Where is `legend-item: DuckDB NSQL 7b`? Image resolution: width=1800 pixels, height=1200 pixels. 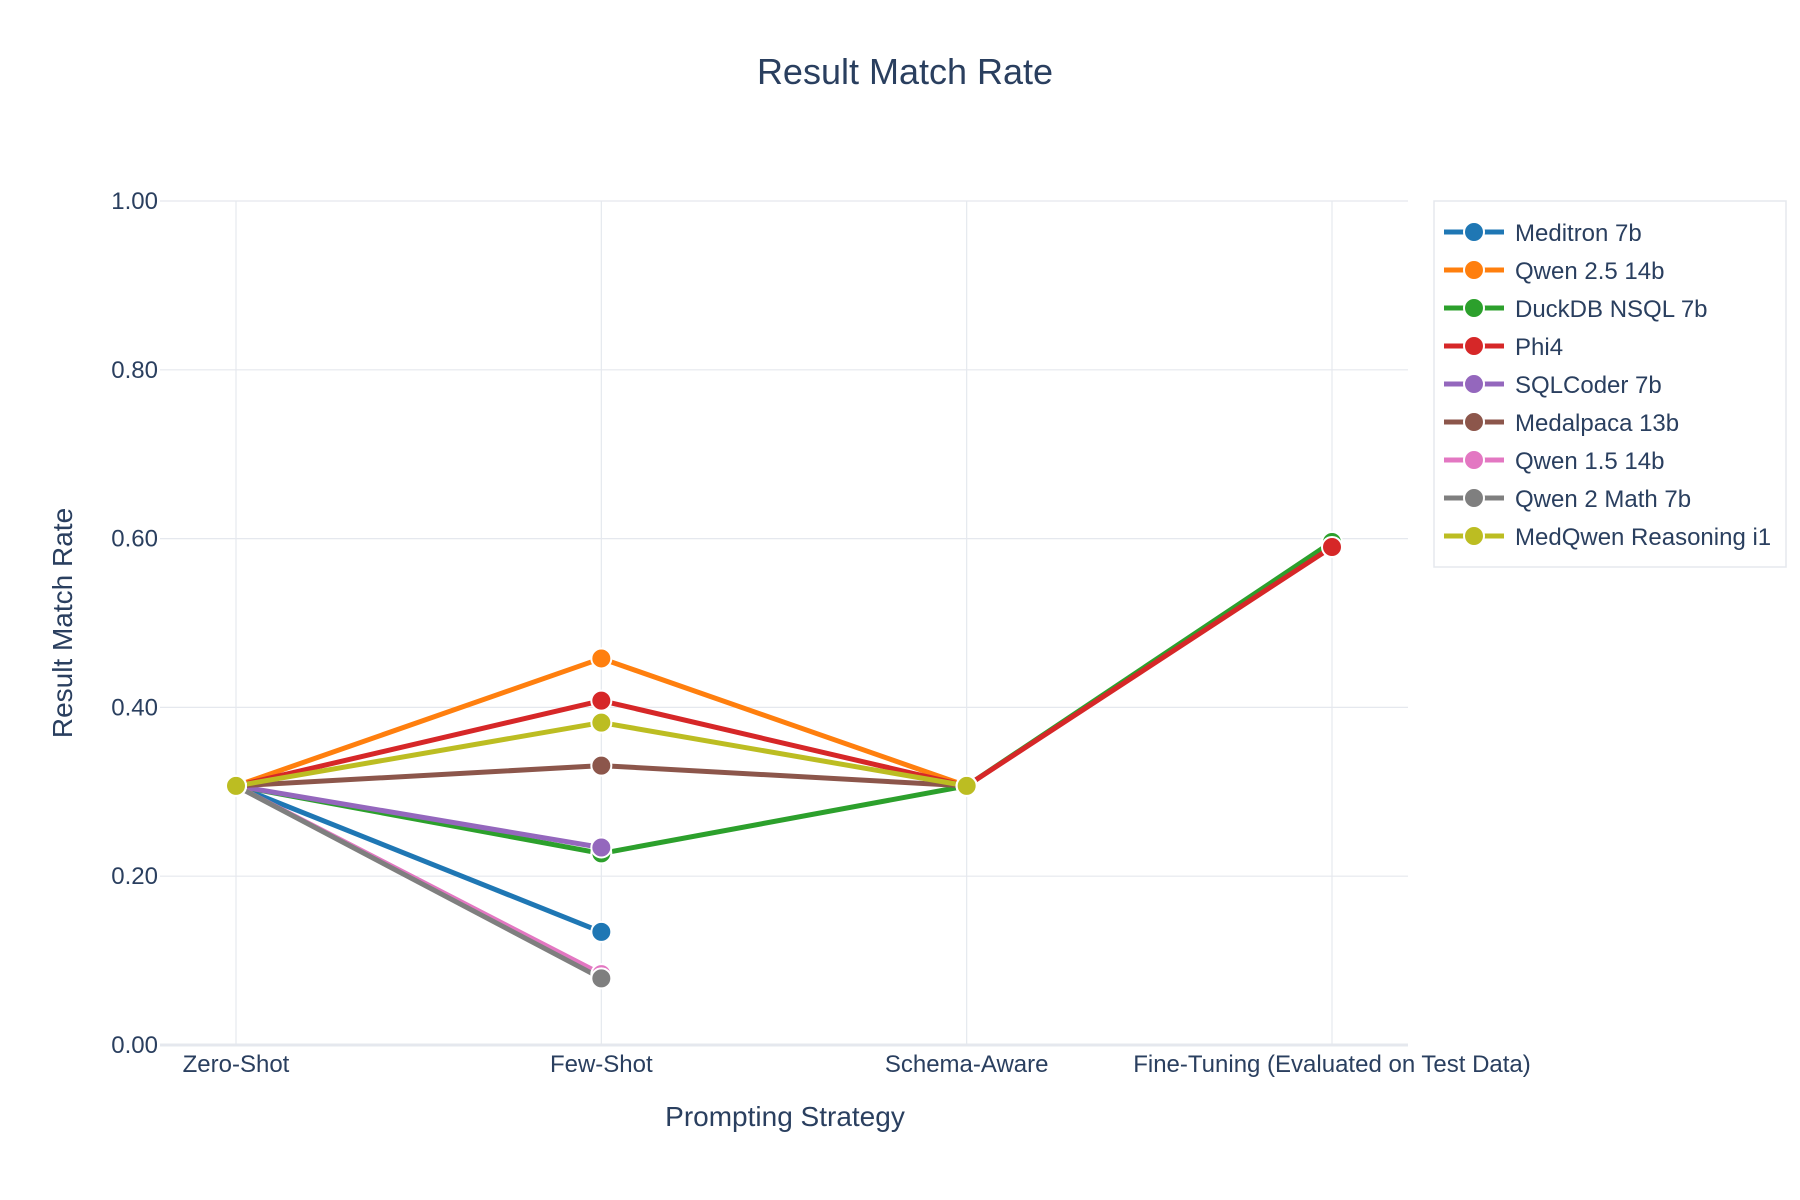 legend-item: DuckDB NSQL 7b is located at coordinates (1576, 309).